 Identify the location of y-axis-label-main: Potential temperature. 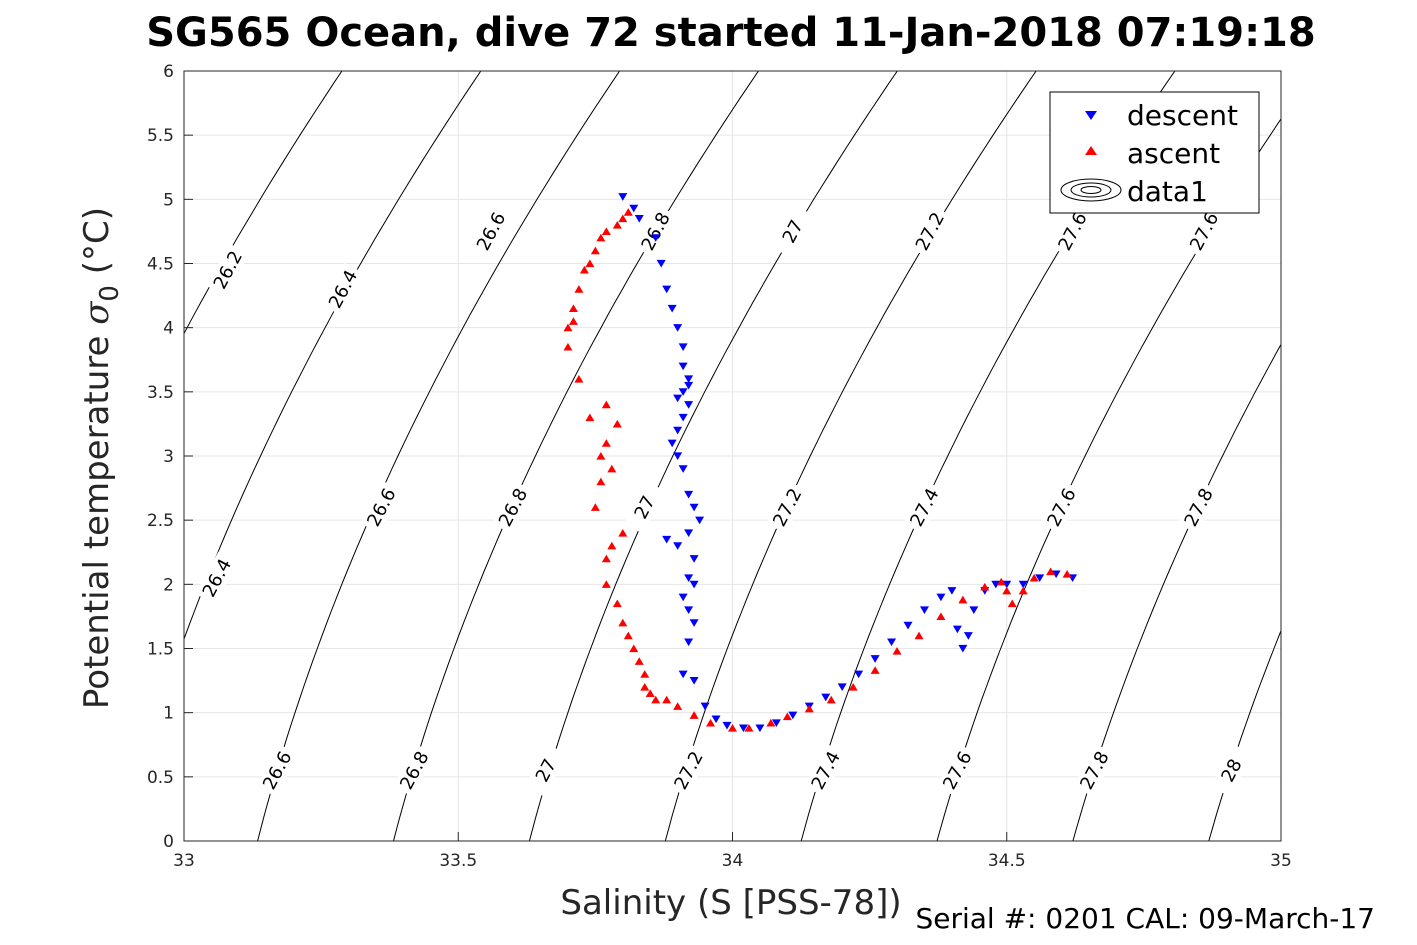
(97, 517).